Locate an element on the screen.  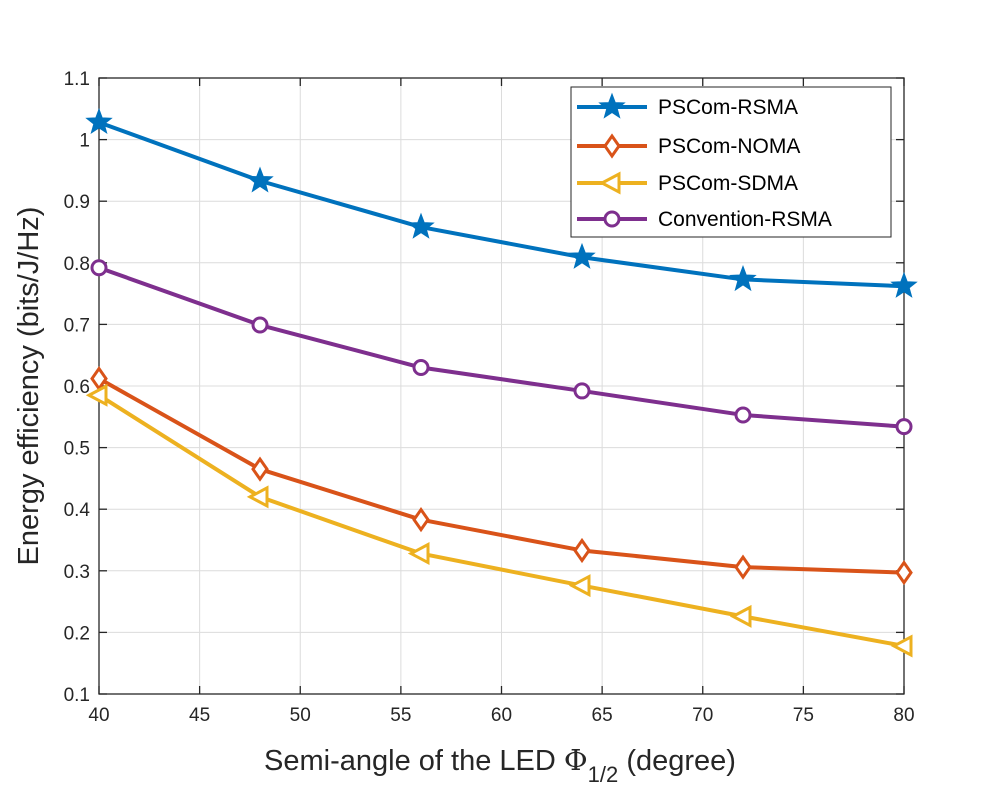
legend-entry-pscom-sdma: PSCom-SDMA is located at coordinates (687, 183).